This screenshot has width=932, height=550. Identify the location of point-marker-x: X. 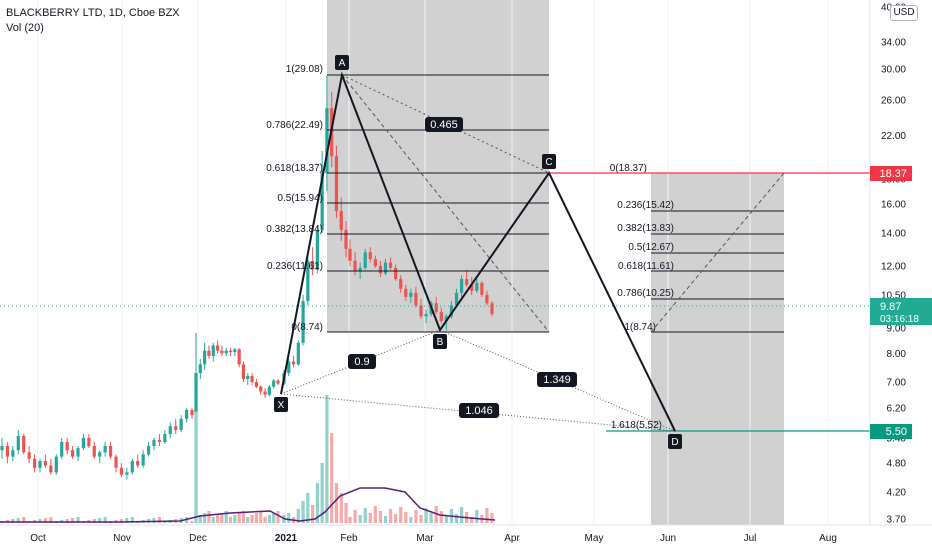
(281, 404).